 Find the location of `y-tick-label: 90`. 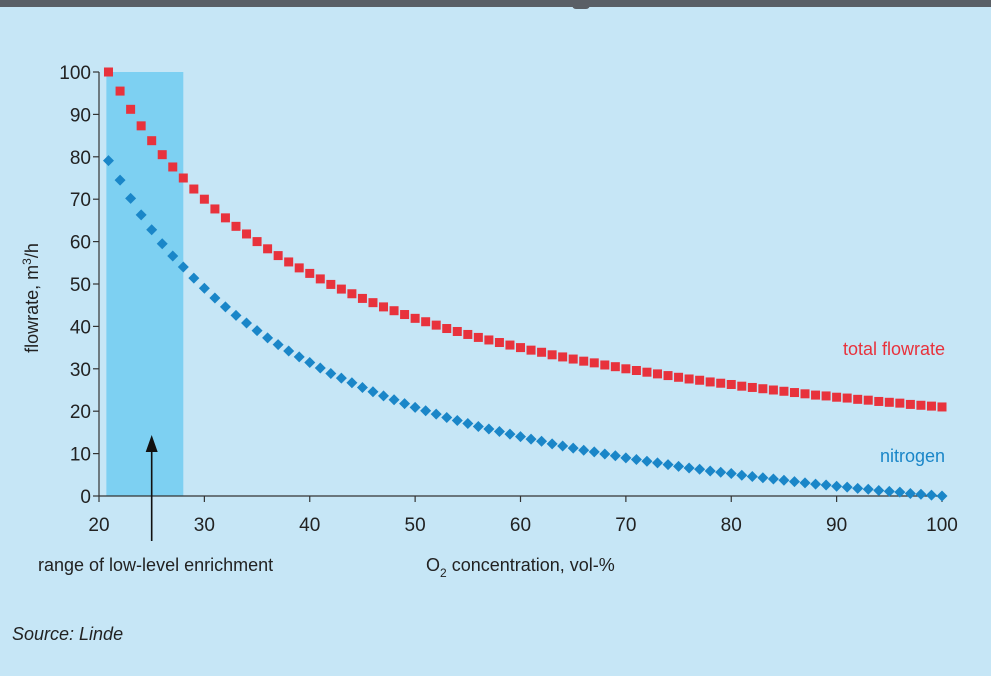

y-tick-label: 90 is located at coordinates (80, 115).